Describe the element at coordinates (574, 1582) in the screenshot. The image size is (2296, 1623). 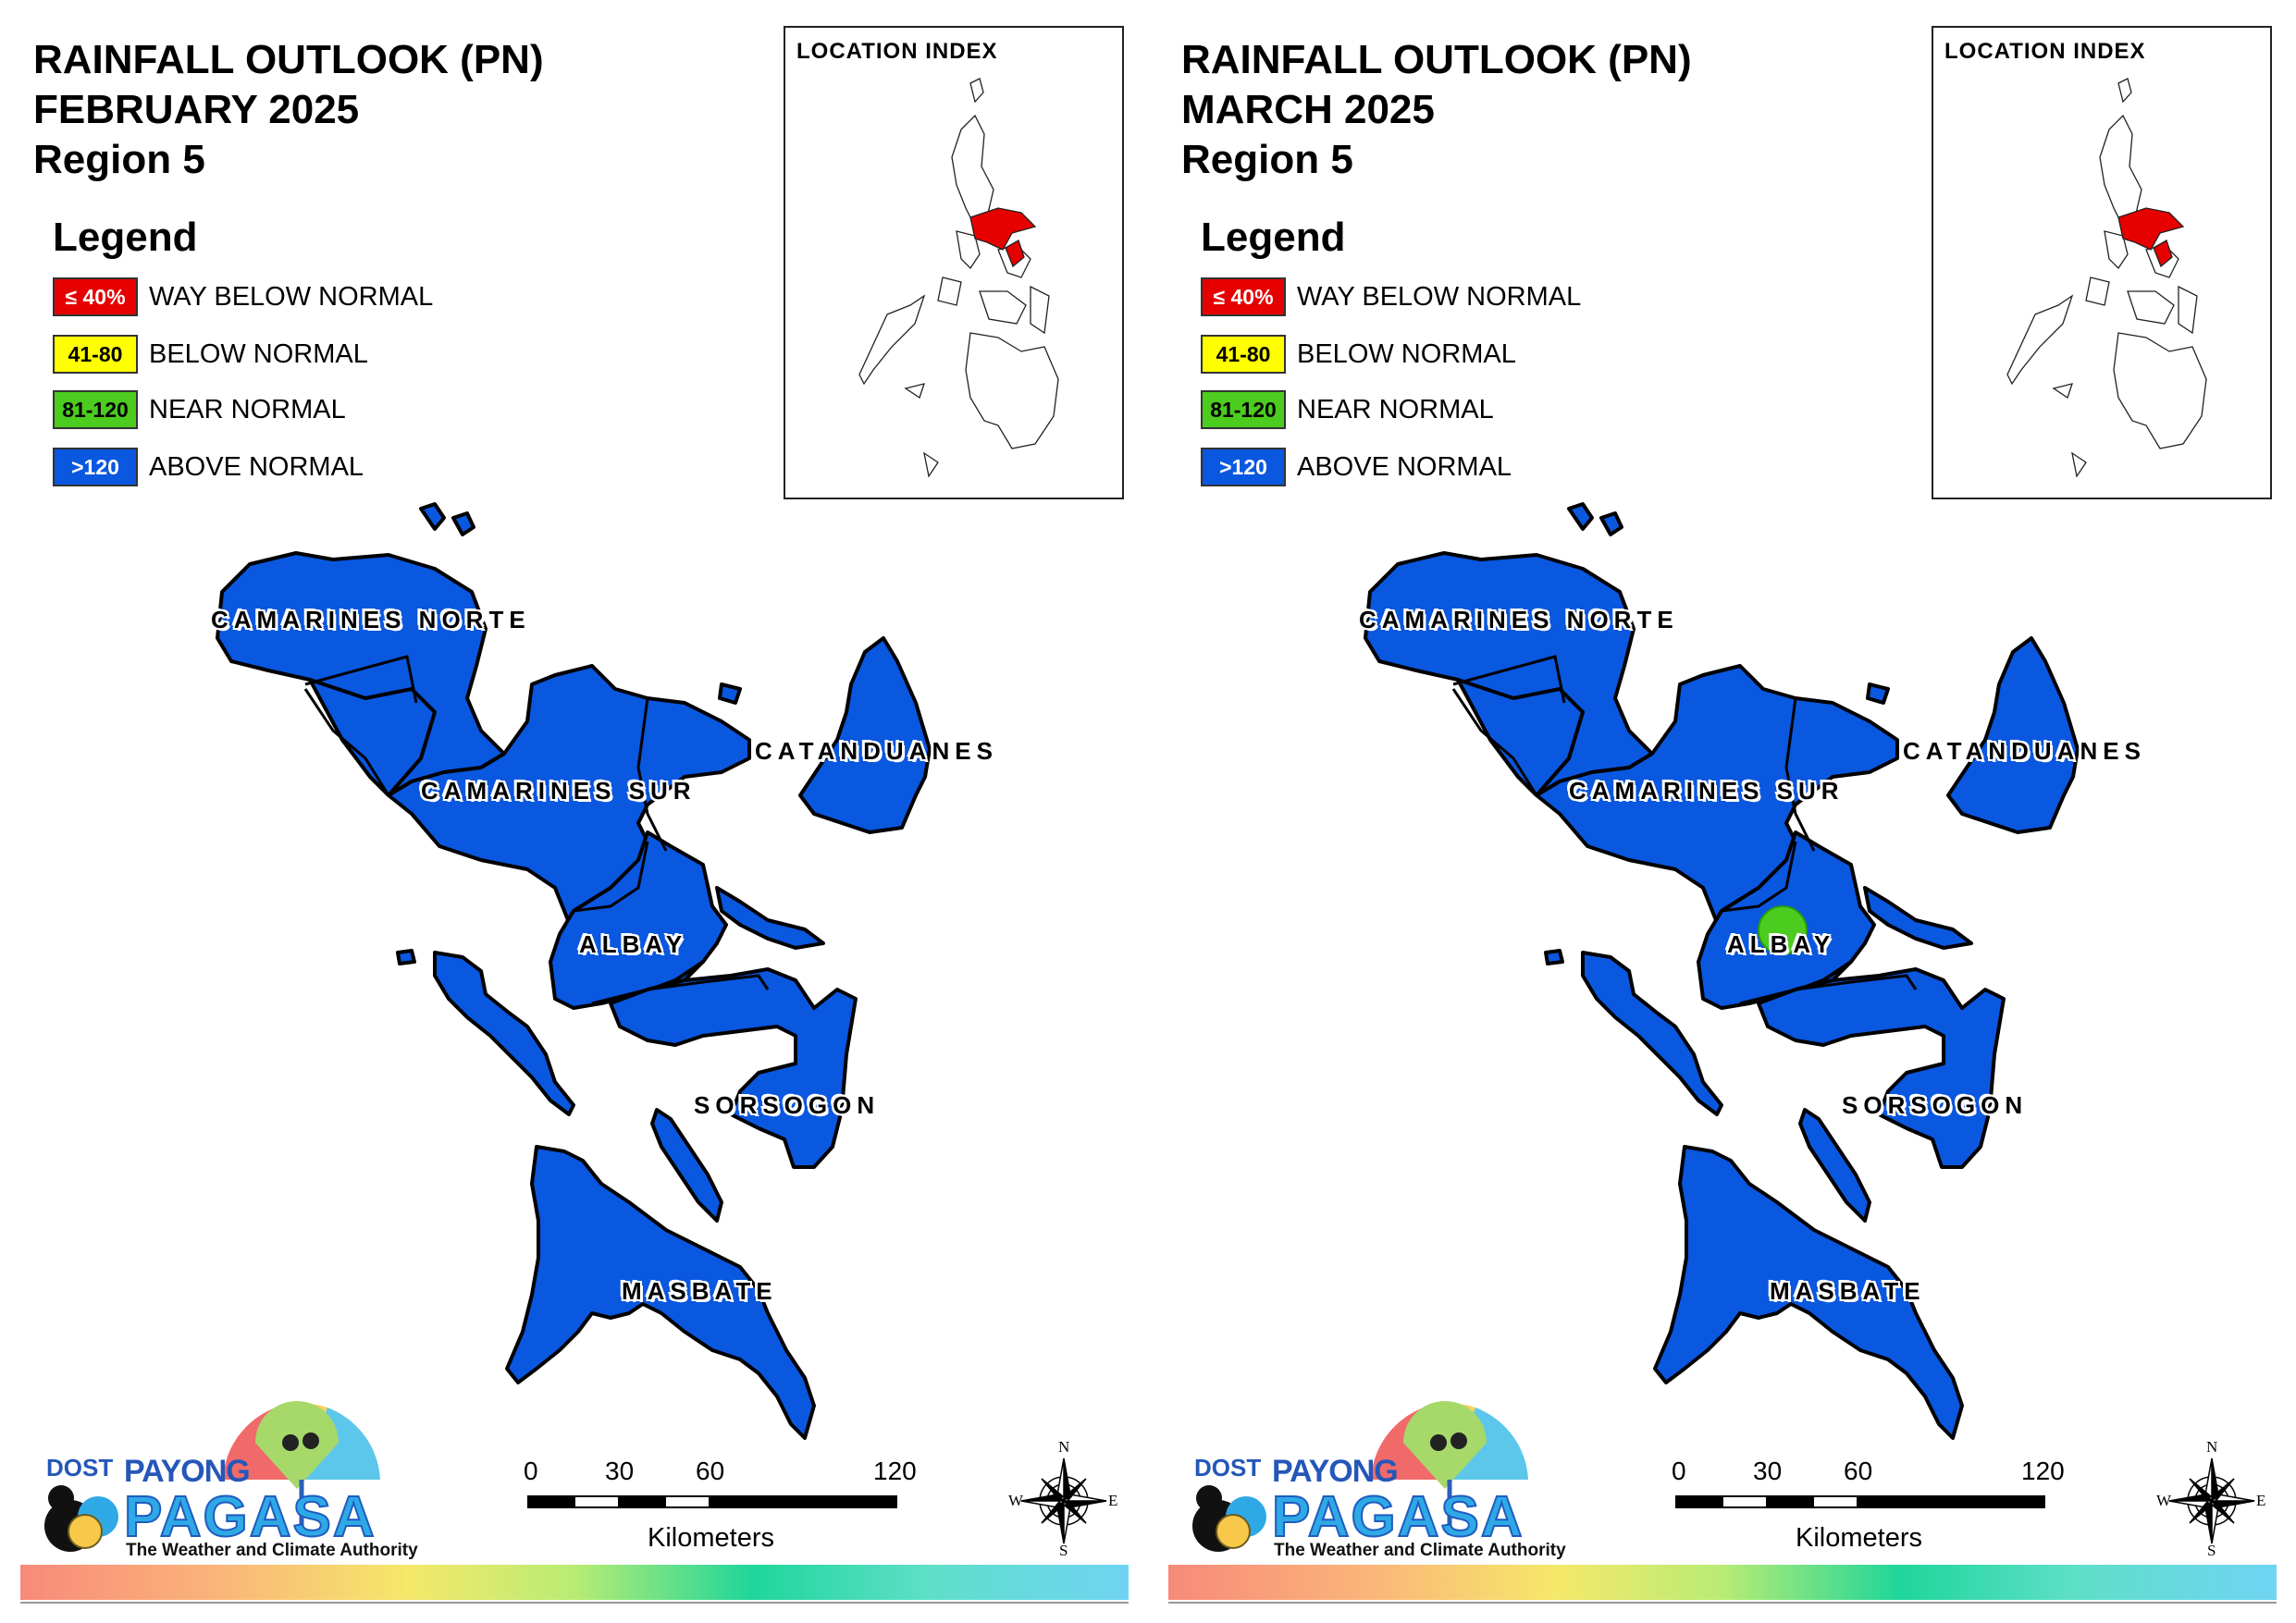
I see `footer-gradient-bar` at that location.